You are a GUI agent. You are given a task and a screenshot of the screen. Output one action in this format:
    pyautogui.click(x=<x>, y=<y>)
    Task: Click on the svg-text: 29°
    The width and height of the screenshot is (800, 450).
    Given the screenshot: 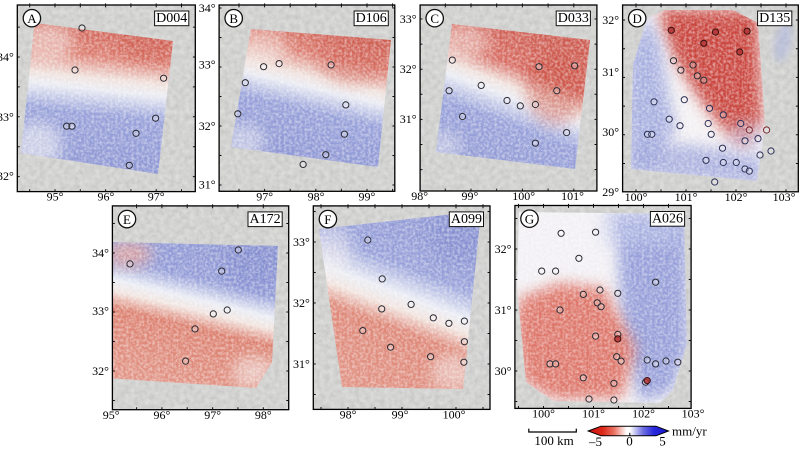 What is the action you would take?
    pyautogui.click(x=610, y=192)
    